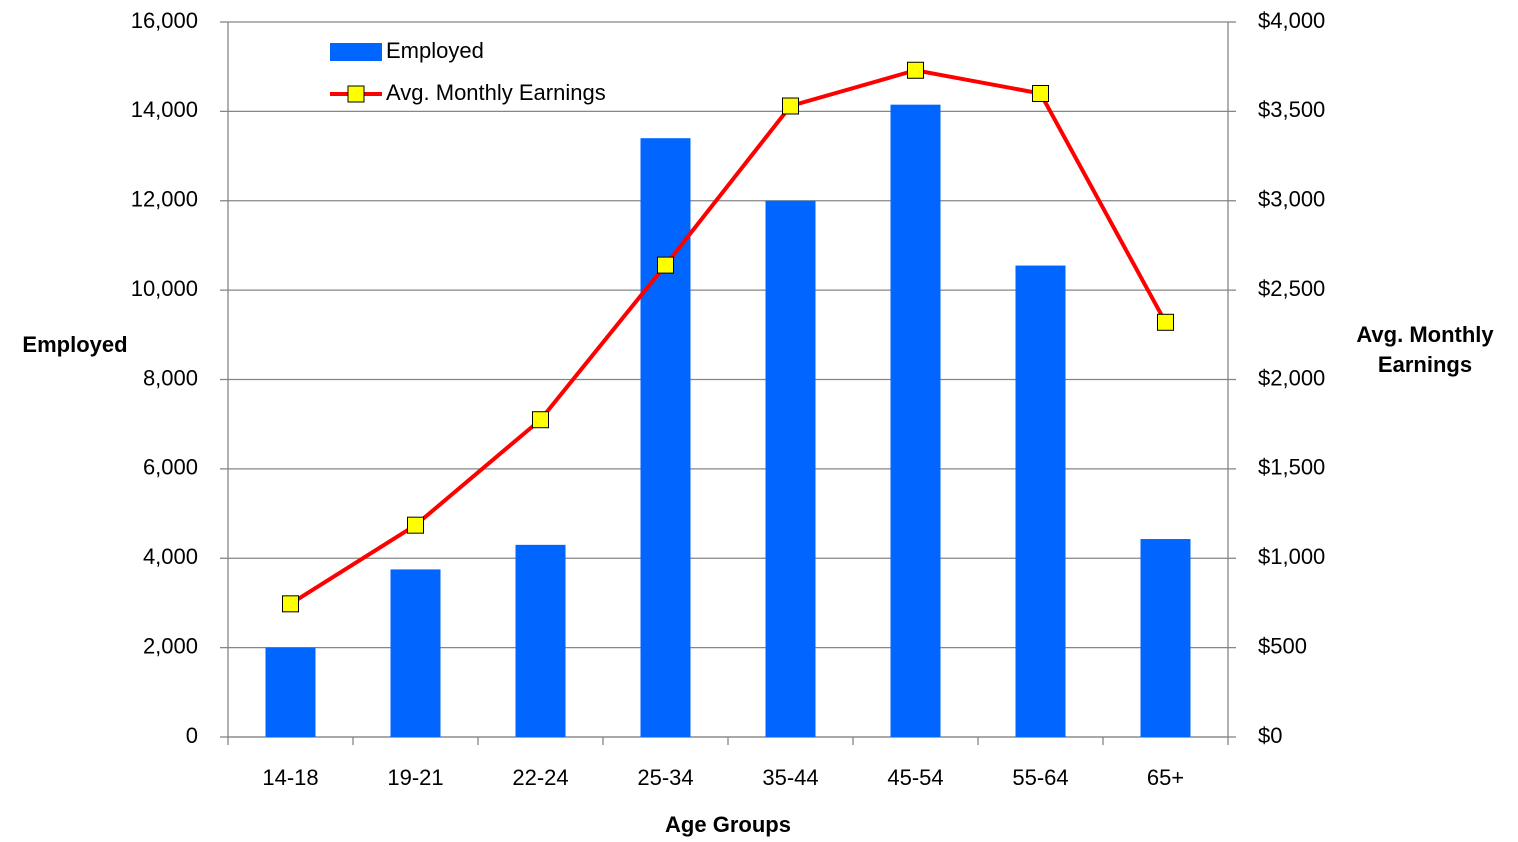 The height and width of the screenshot is (842, 1518). Describe the element at coordinates (356, 52) in the screenshot. I see `legend-swatch` at that location.